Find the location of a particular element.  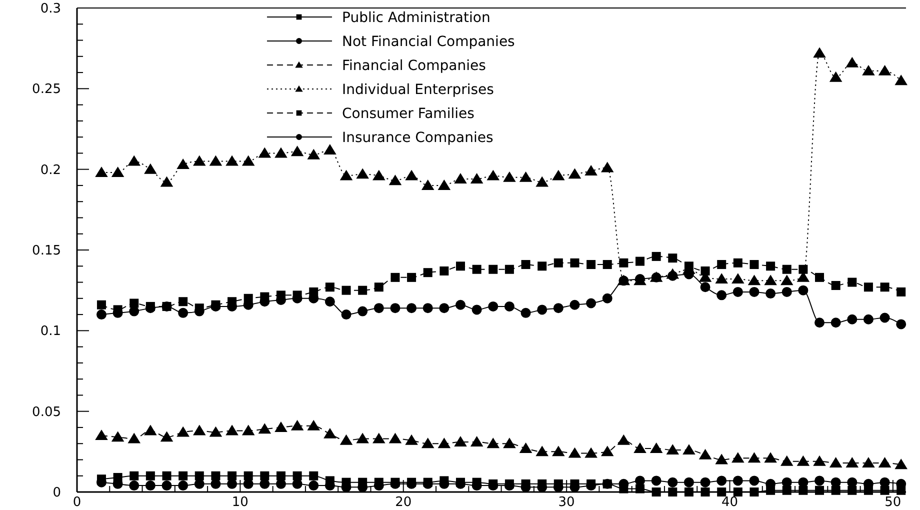

y-tick-label: 0.3 is located at coordinates (50, 9).